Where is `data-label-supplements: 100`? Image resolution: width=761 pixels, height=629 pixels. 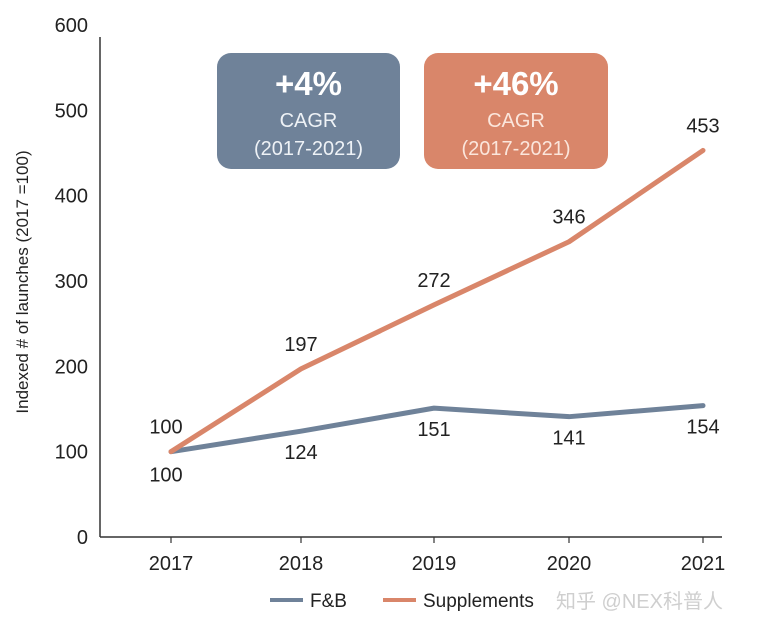
data-label-supplements: 100 is located at coordinates (165, 428).